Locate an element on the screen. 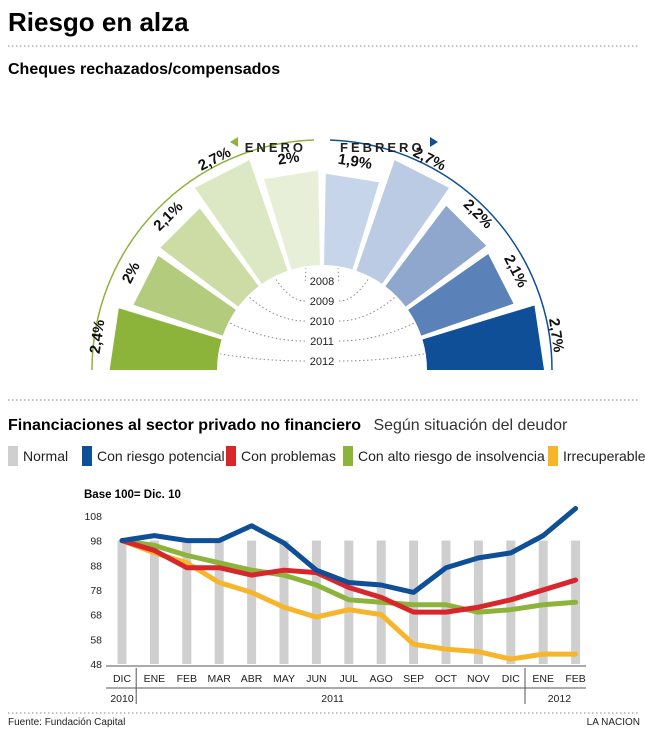 Image resolution: width=645 pixels, height=734 pixels. x-tick-7: JUL is located at coordinates (348, 679).